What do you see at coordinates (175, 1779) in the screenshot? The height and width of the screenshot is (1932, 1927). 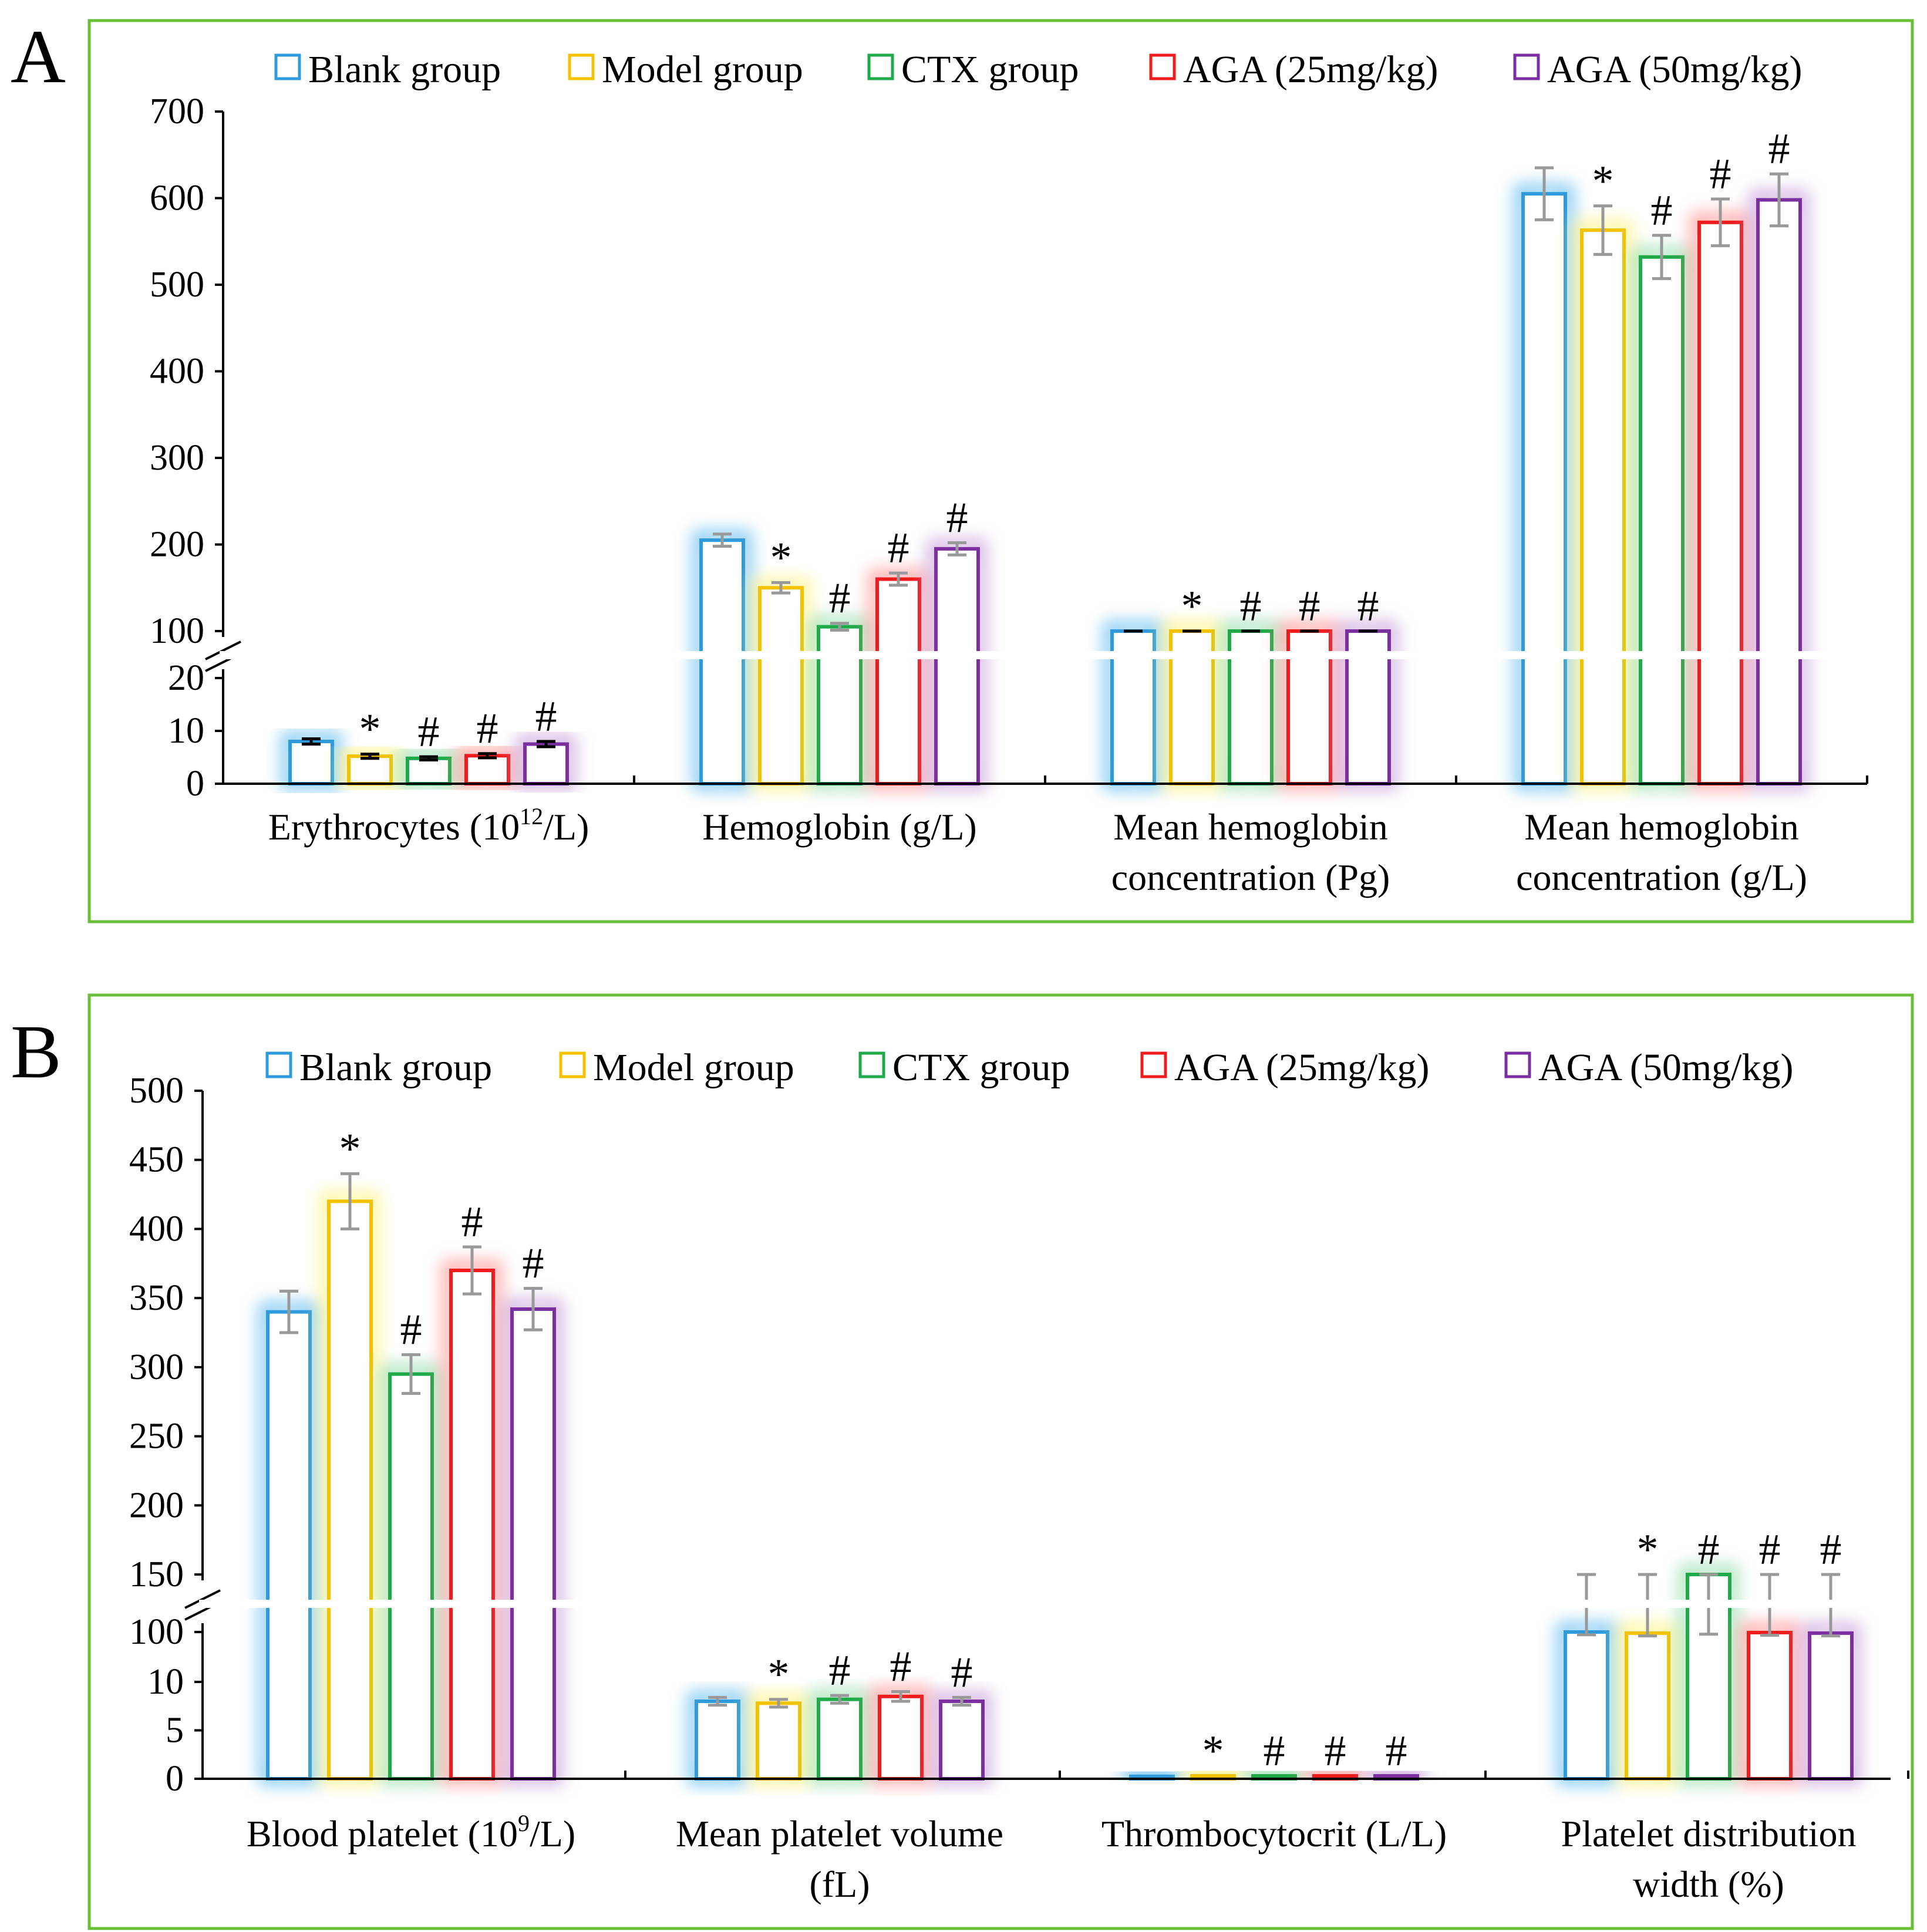 I see `y-tick-label-b: 0` at bounding box center [175, 1779].